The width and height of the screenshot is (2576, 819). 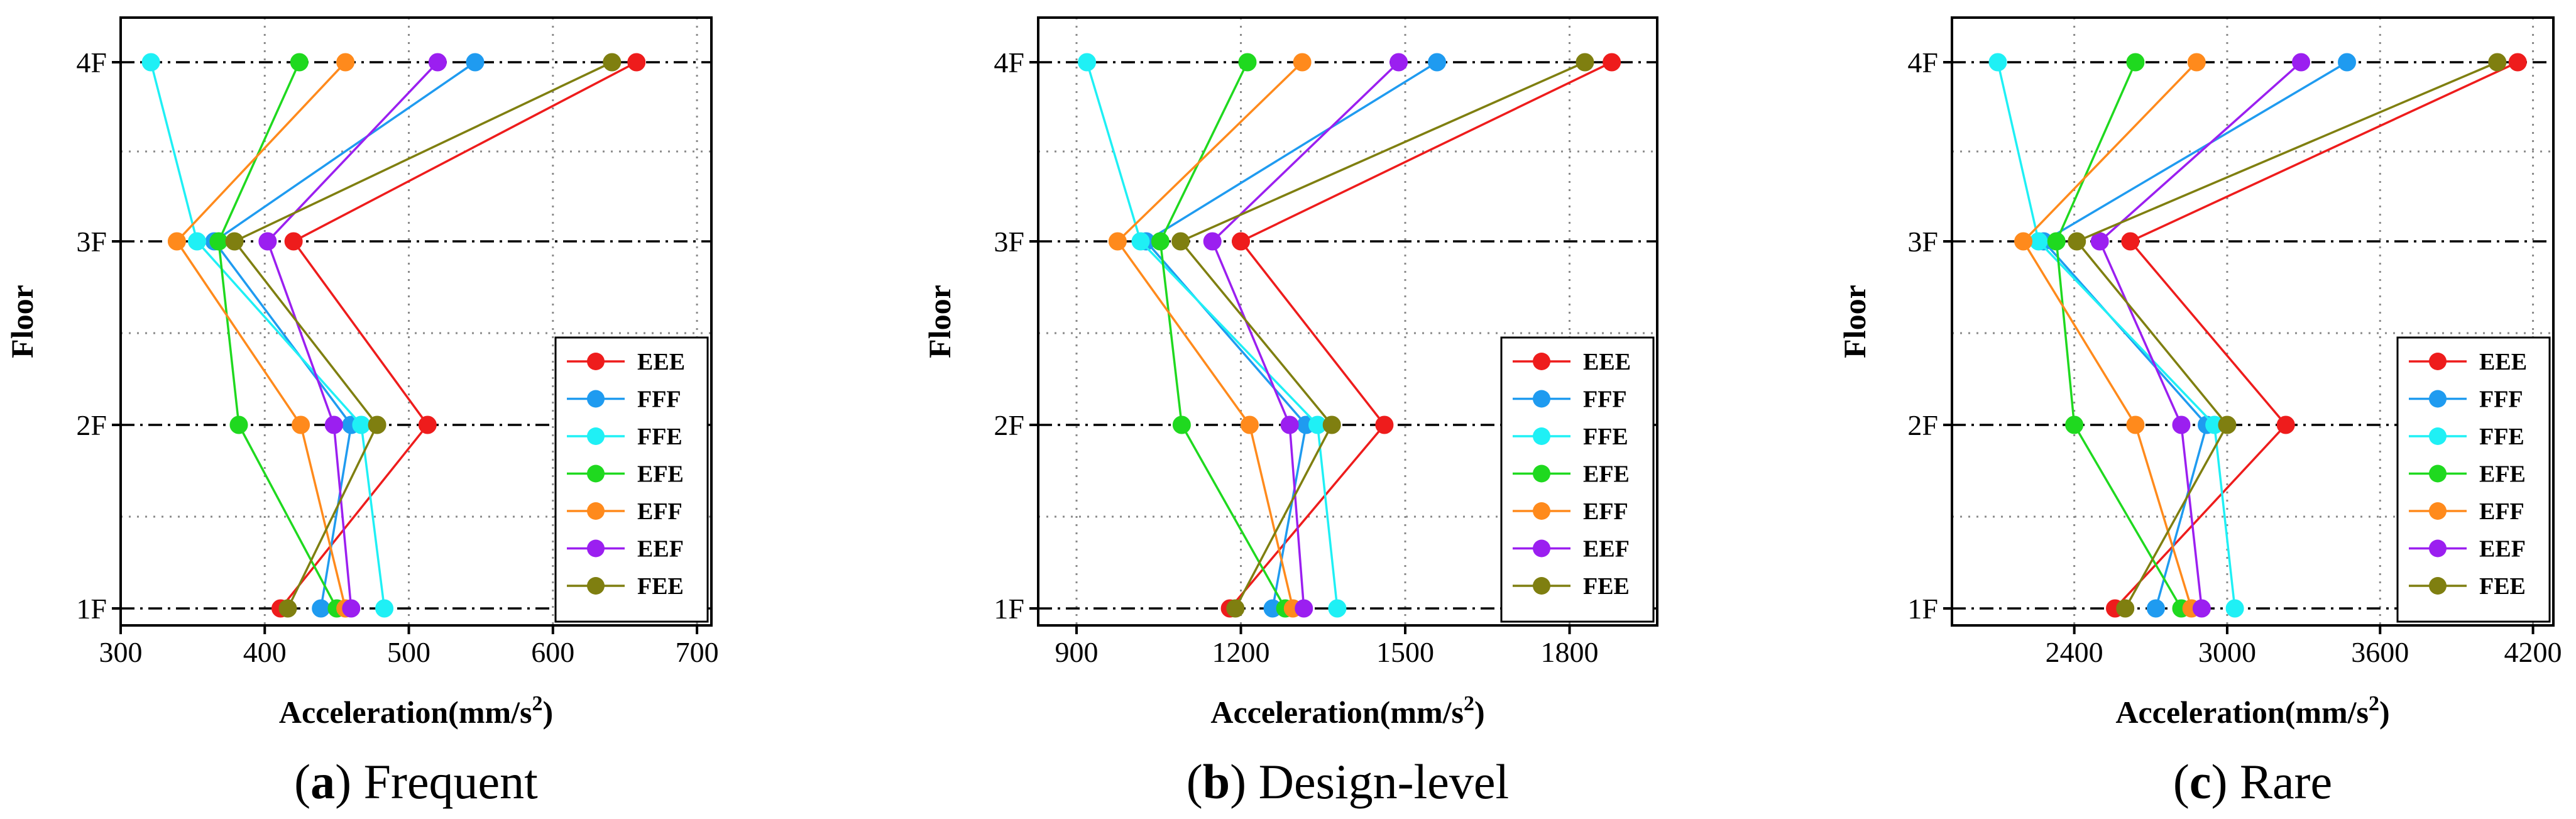 What do you see at coordinates (1606, 474) in the screenshot?
I see `legend-label-efe: EFE` at bounding box center [1606, 474].